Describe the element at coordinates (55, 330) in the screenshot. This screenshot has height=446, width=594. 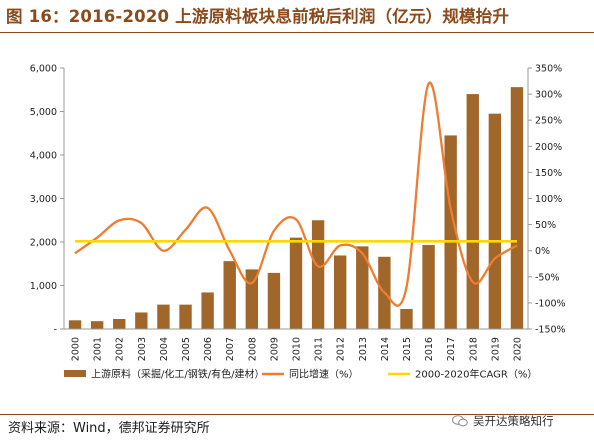
I see `left-tick-label: -` at that location.